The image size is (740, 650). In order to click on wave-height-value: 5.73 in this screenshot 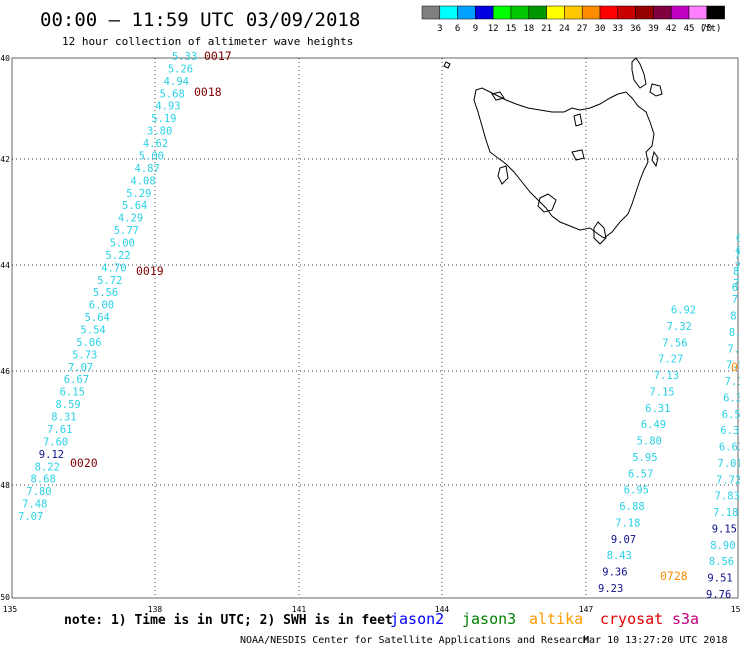, I will do `click(84, 355)`.